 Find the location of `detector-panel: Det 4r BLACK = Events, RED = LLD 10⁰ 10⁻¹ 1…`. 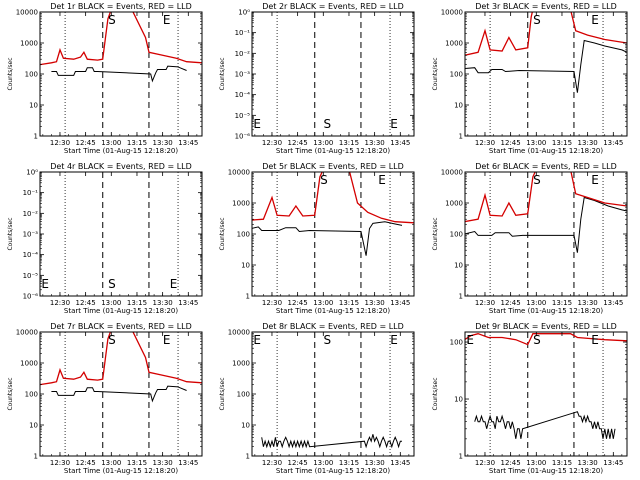

detector-panel: Det 4r BLACK = Events, RED = LLD 10⁰ 10⁻¹ 1… is located at coordinates (105, 238).